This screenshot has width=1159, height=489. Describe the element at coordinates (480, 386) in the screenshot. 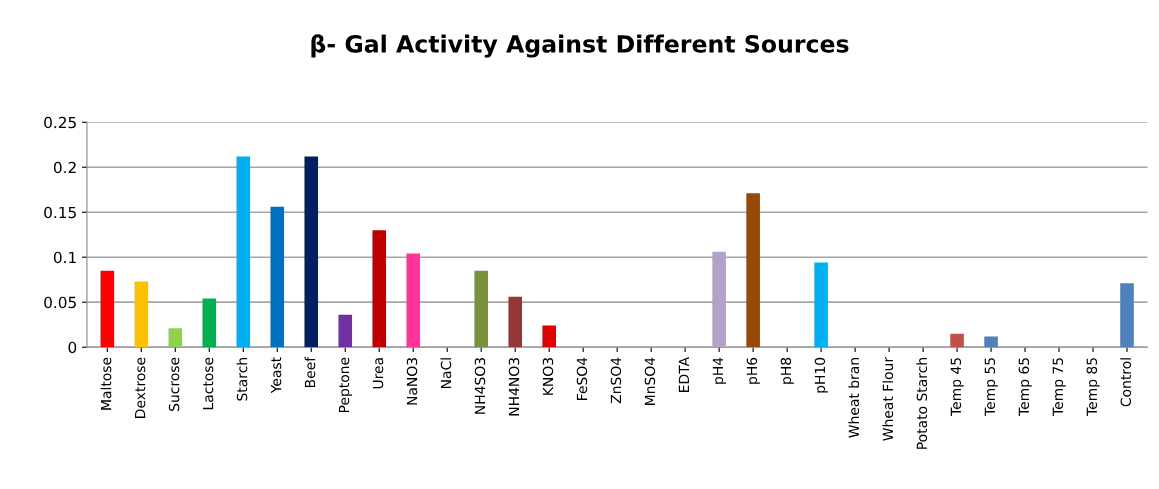

I see `x-tick-label: NH4SO3` at that location.